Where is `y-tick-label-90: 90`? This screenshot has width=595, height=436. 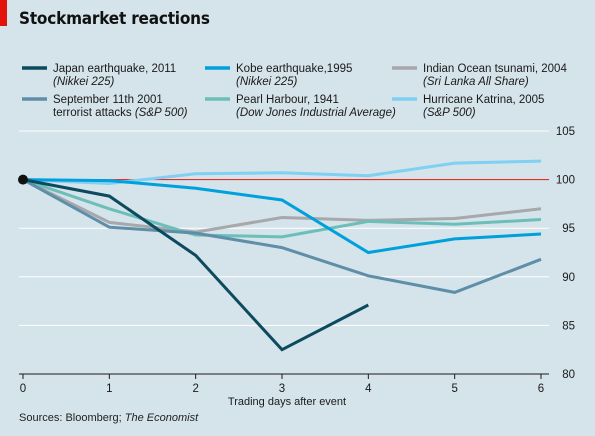 y-tick-label-90: 90 is located at coordinates (568, 278).